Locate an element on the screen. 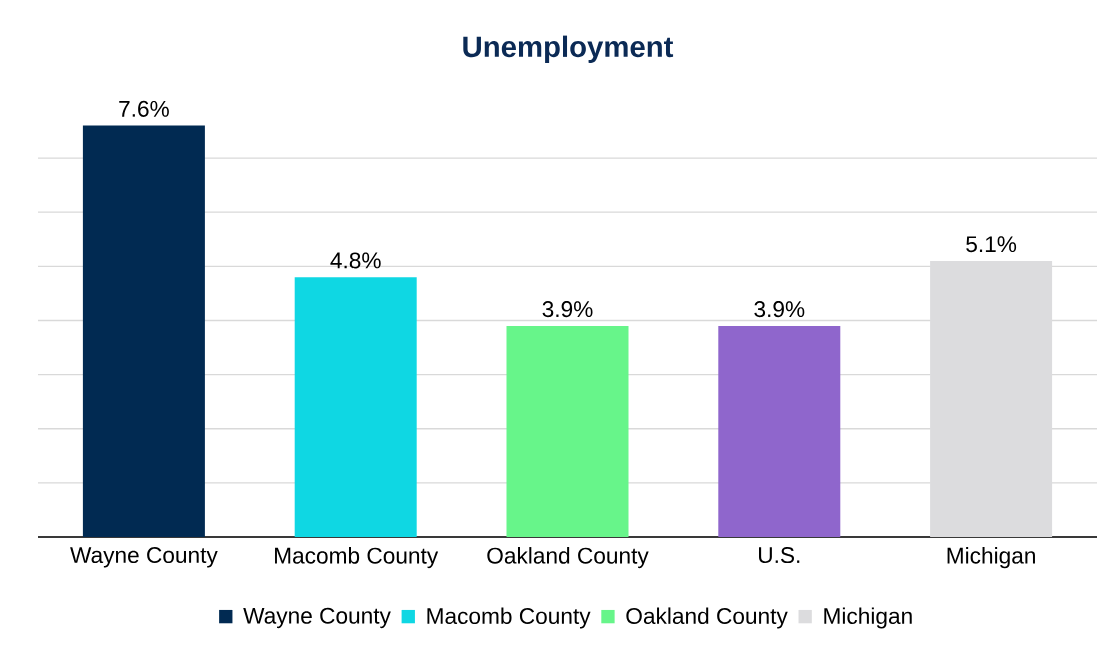 The height and width of the screenshot is (654, 1111). x-tick-label: Michigan is located at coordinates (991, 558).